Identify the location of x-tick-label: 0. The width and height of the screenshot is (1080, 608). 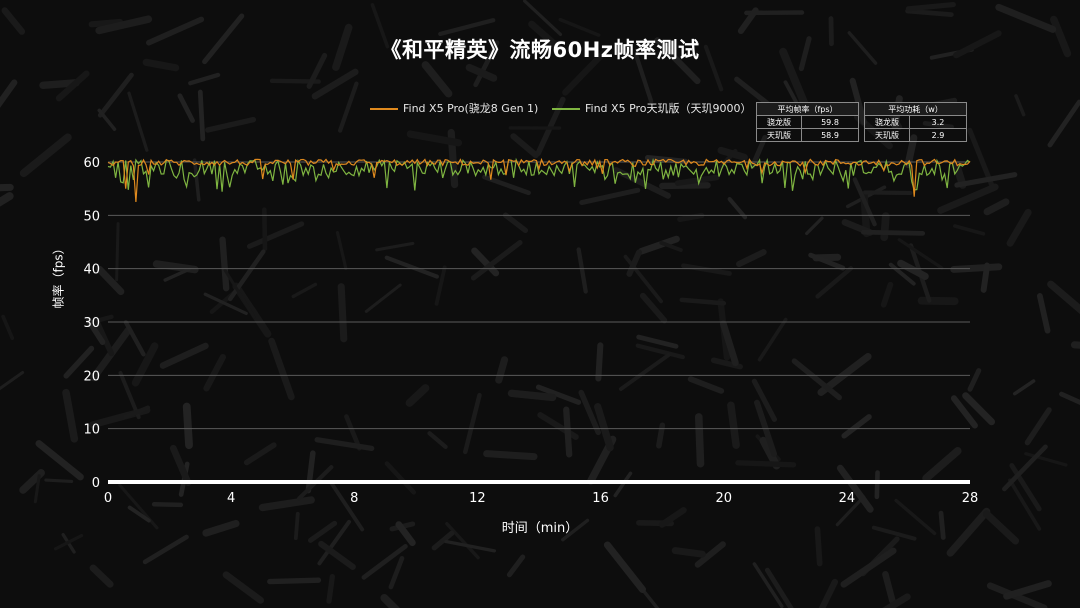
(108, 498).